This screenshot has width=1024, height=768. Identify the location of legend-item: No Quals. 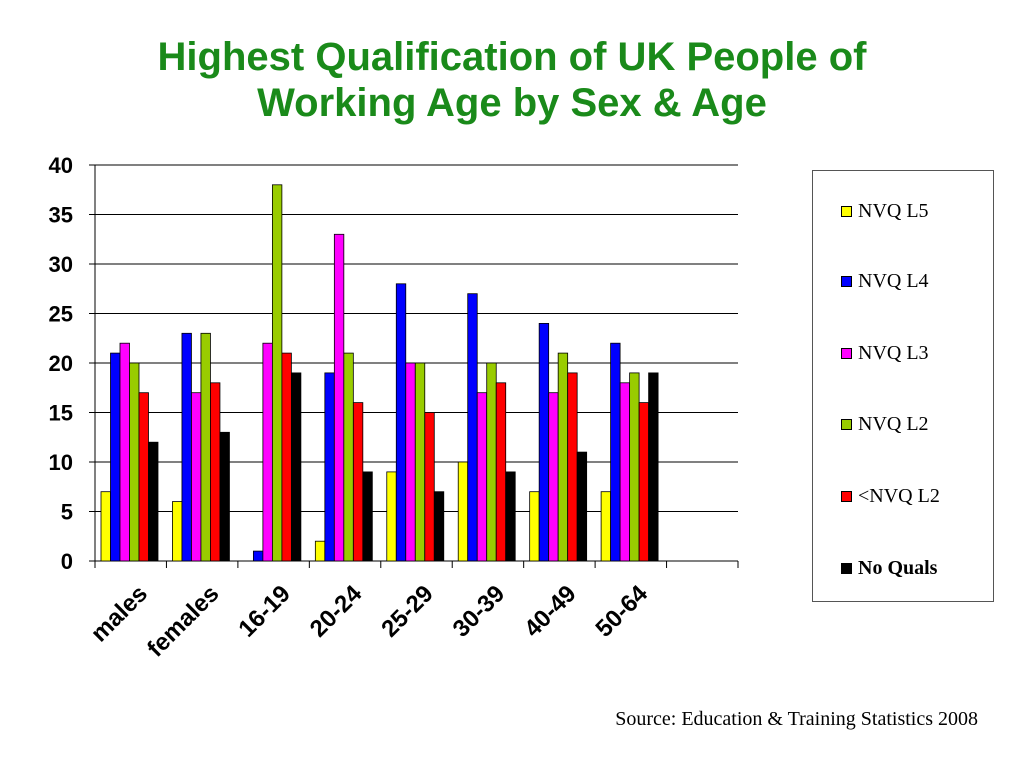
(889, 568).